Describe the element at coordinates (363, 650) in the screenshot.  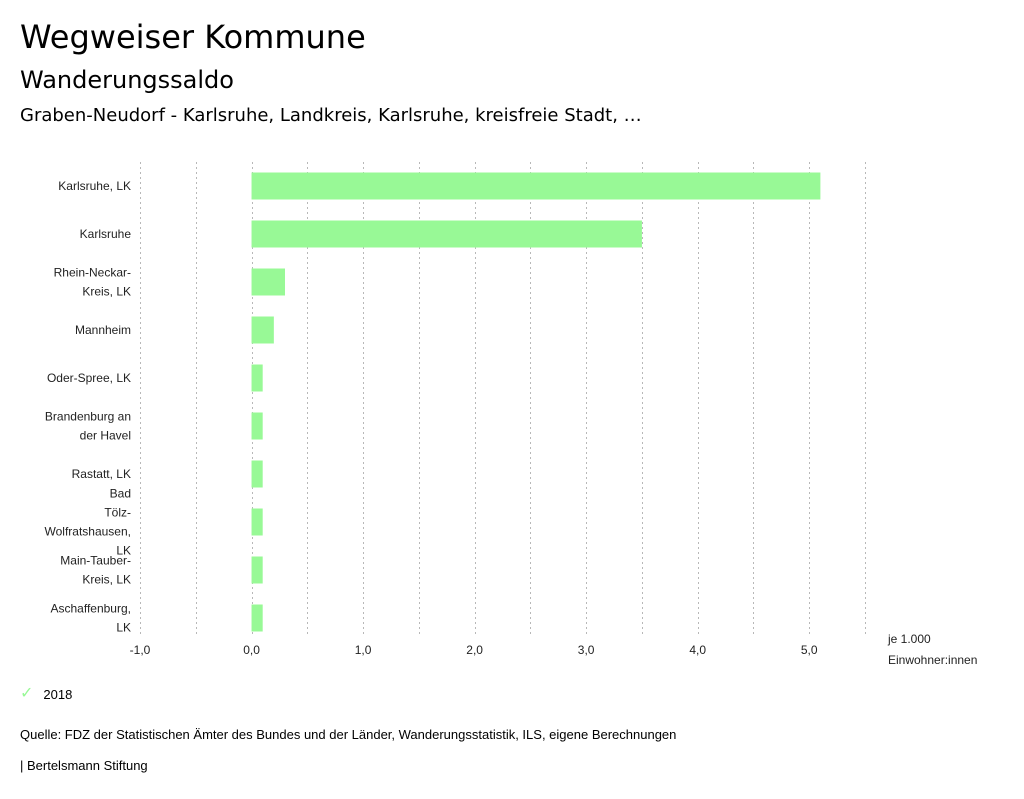
I see `x-tick-label: 1,0` at that location.